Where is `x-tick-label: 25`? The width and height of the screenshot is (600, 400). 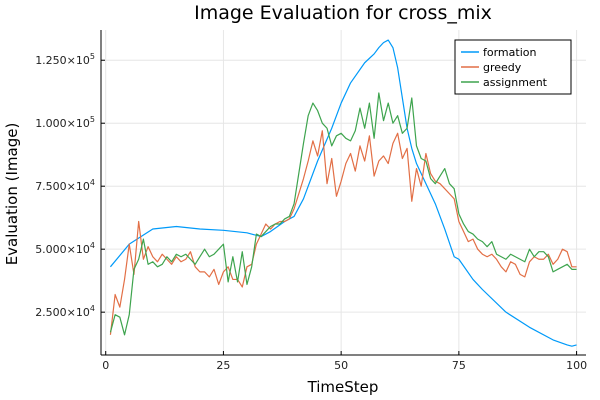
x-tick-label: 25 is located at coordinates (223, 365).